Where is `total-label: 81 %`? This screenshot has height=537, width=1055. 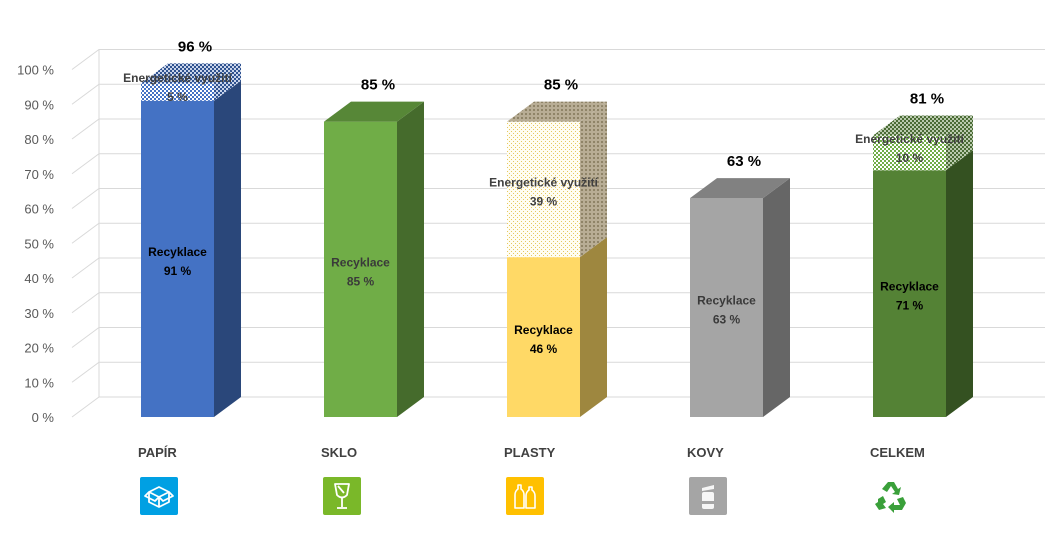 total-label: 81 % is located at coordinates (927, 99).